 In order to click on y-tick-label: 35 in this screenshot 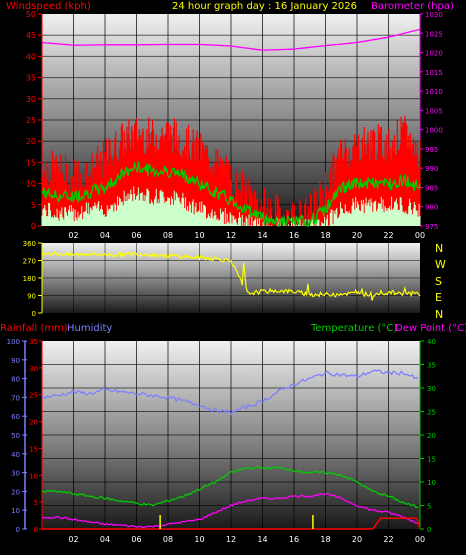, I will do `click(31, 78)`.